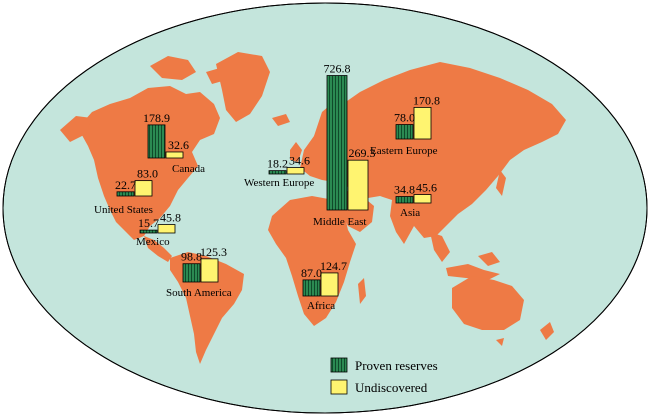  I want to click on value-label-undiscovered-mexico: 45.8, so click(170, 218).